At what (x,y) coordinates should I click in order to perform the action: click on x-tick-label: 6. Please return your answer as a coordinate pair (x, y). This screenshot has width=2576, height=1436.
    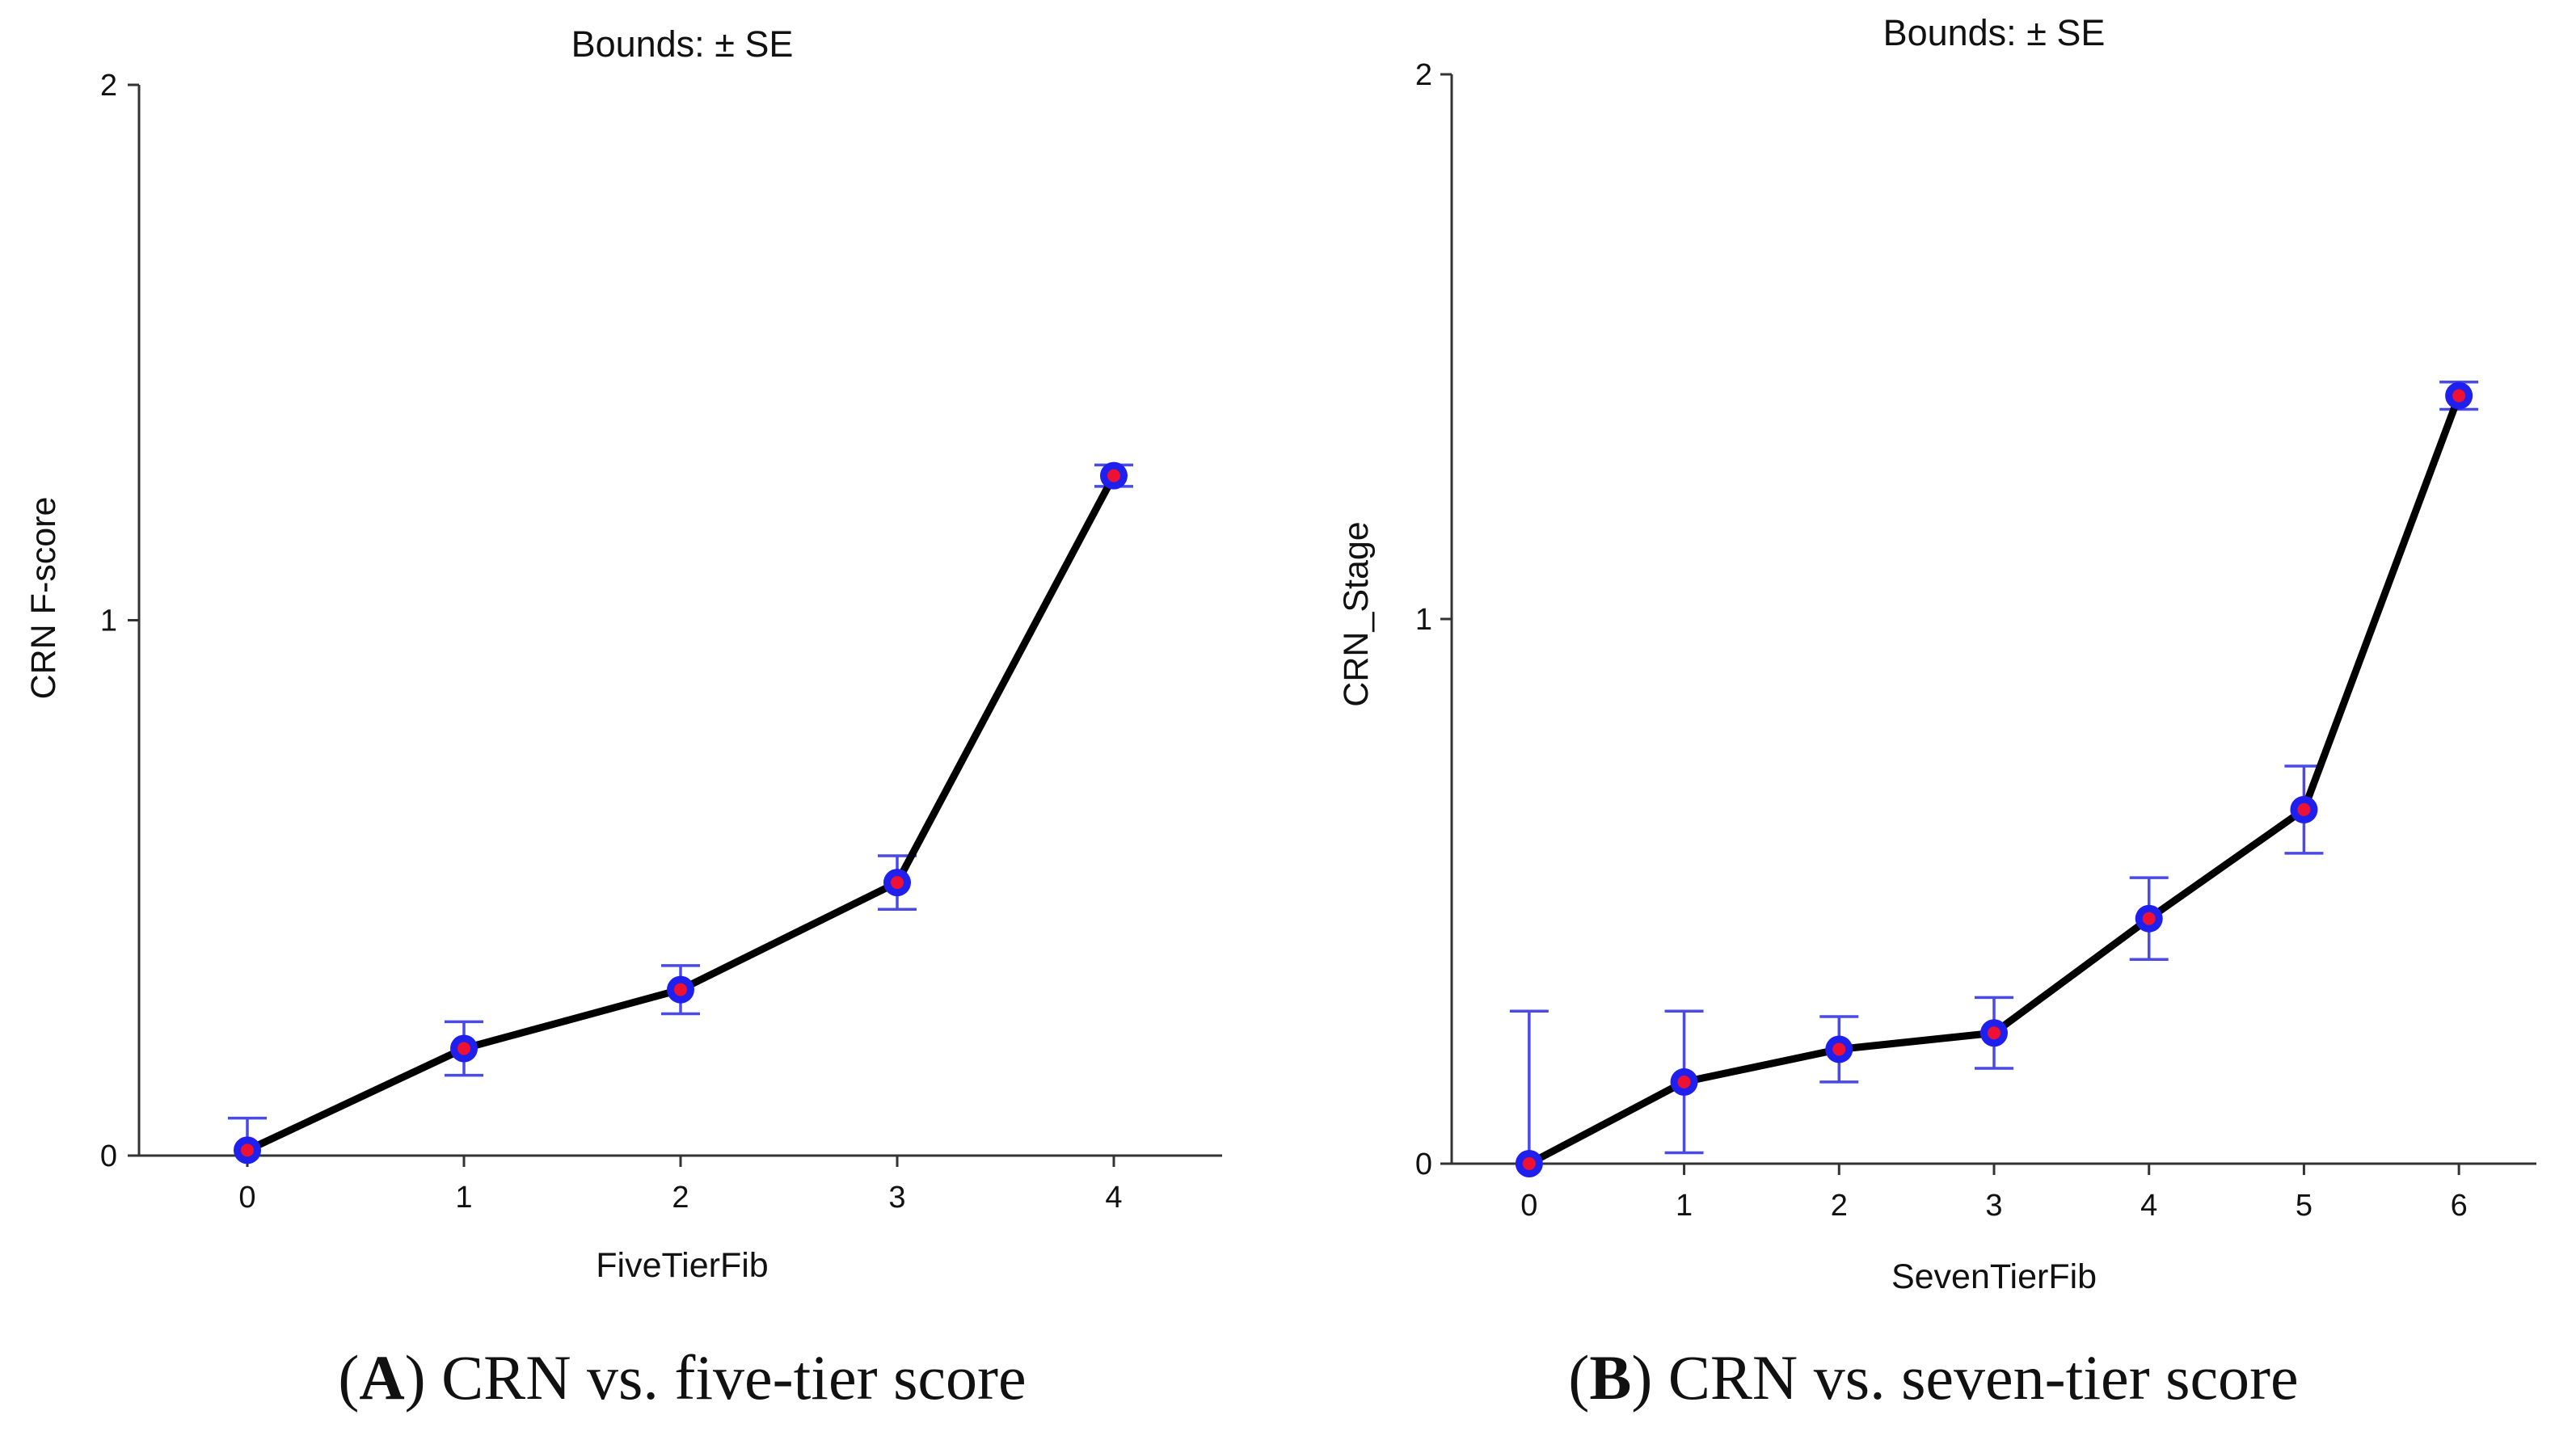
    Looking at the image, I should click on (2460, 1206).